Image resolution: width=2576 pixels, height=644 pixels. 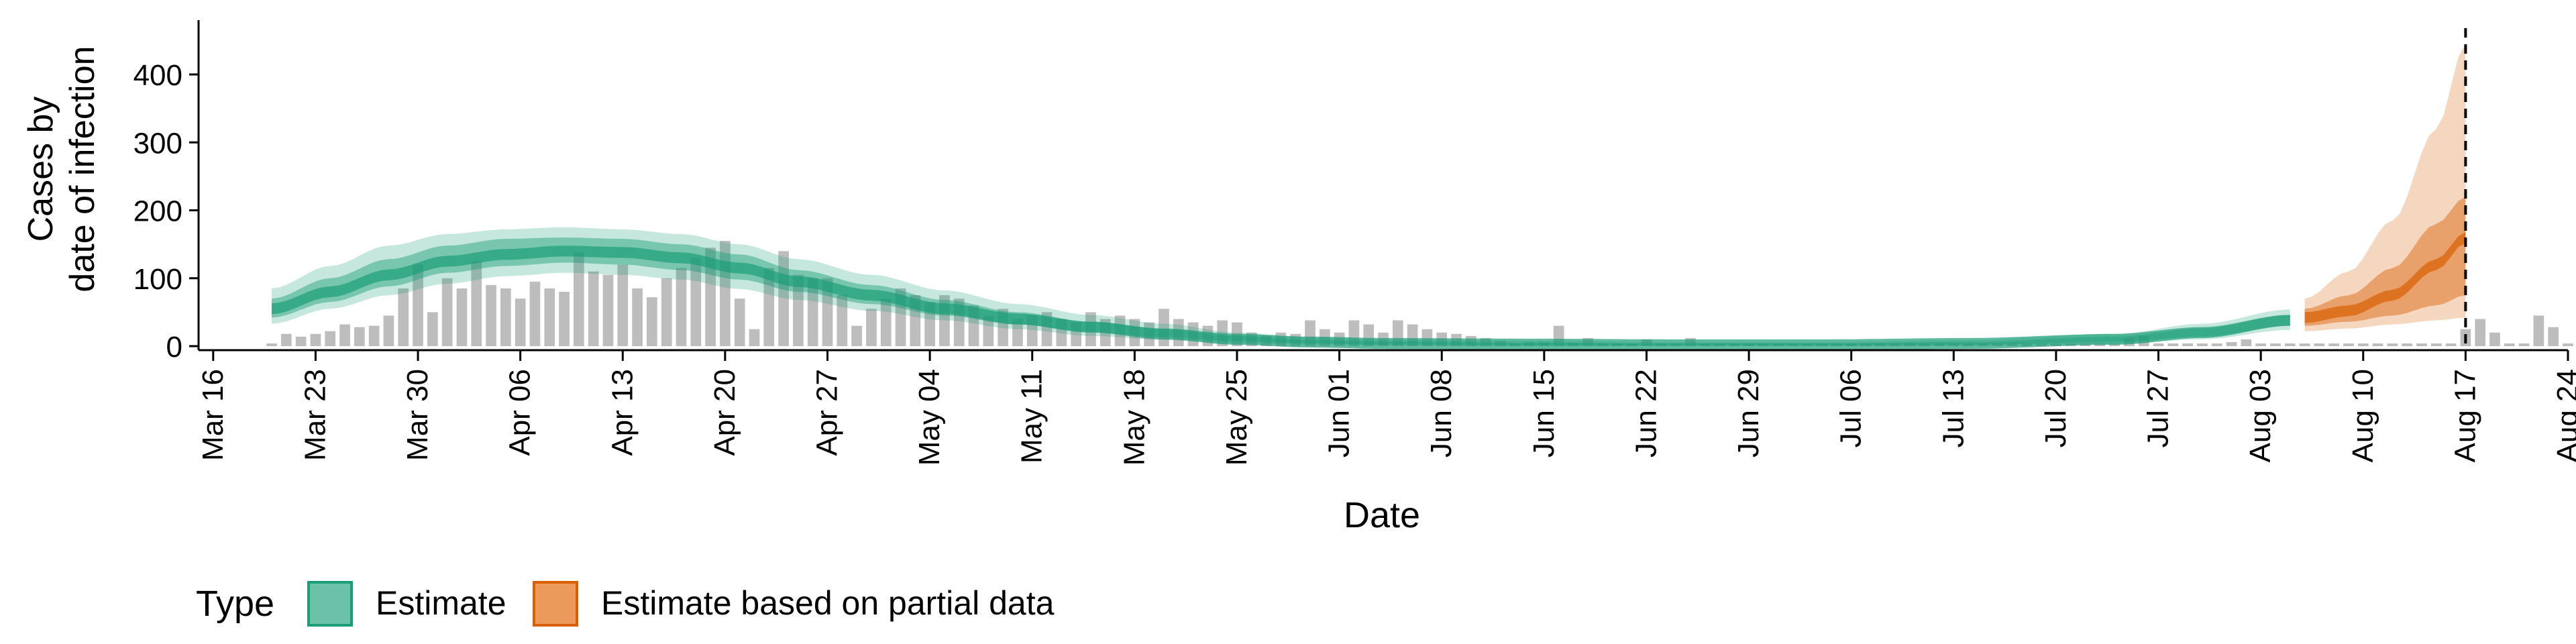 I want to click on x-tick-label: Apr 20, so click(x=724, y=412).